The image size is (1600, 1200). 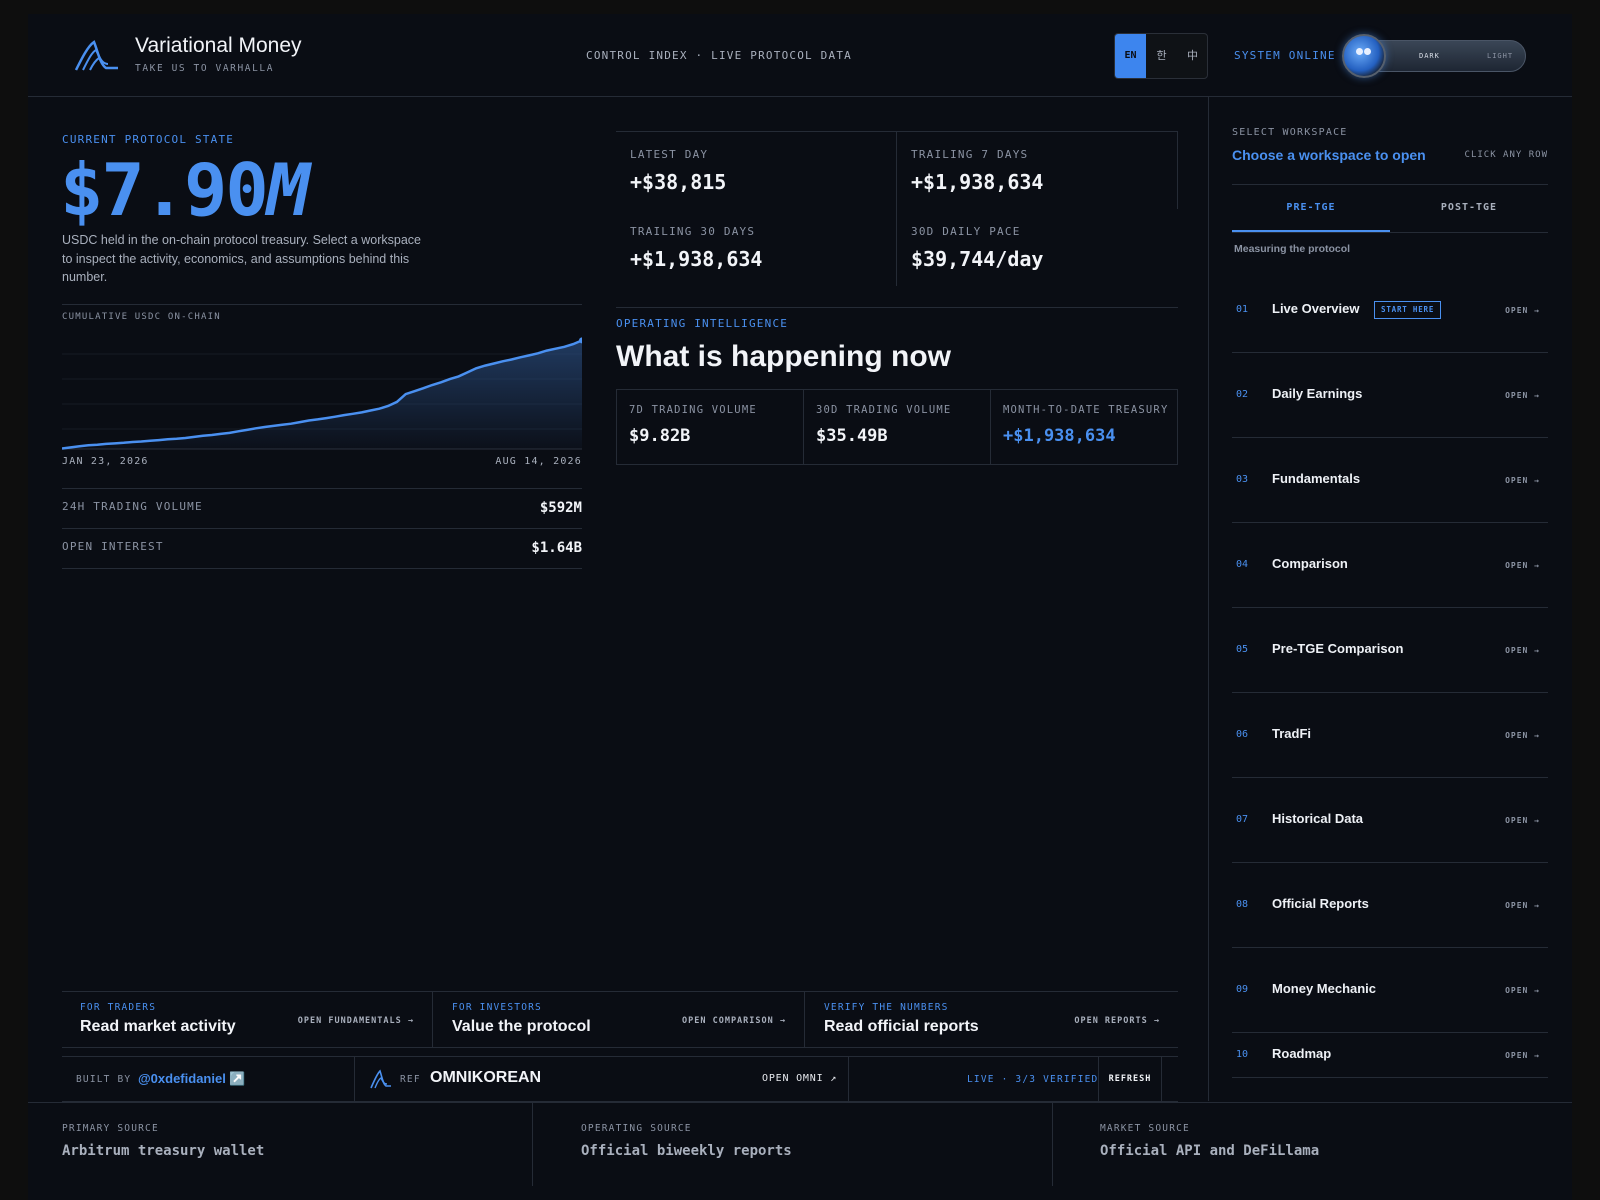 What do you see at coordinates (1117, 1021) in the screenshot?
I see `audience-action: OPEN REPORTS →` at bounding box center [1117, 1021].